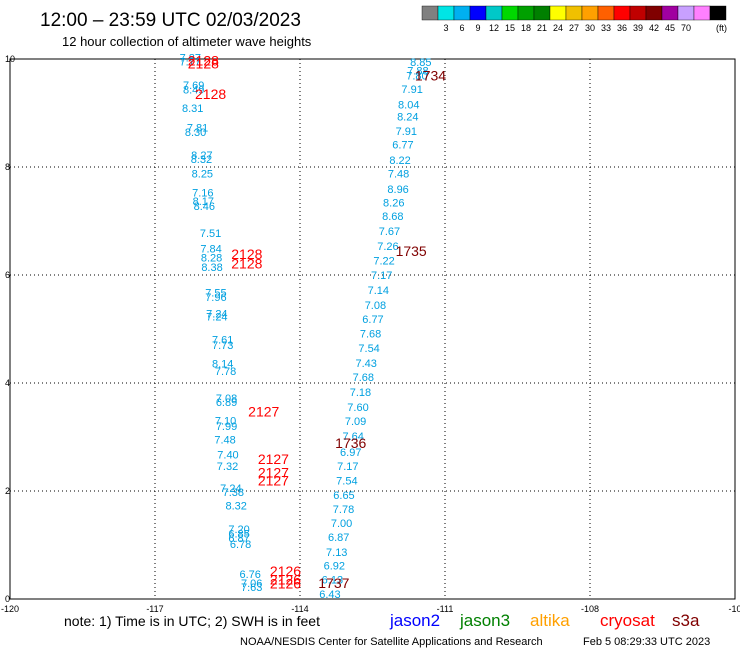  What do you see at coordinates (360, 393) in the screenshot?
I see `swh-value: 7.18` at bounding box center [360, 393].